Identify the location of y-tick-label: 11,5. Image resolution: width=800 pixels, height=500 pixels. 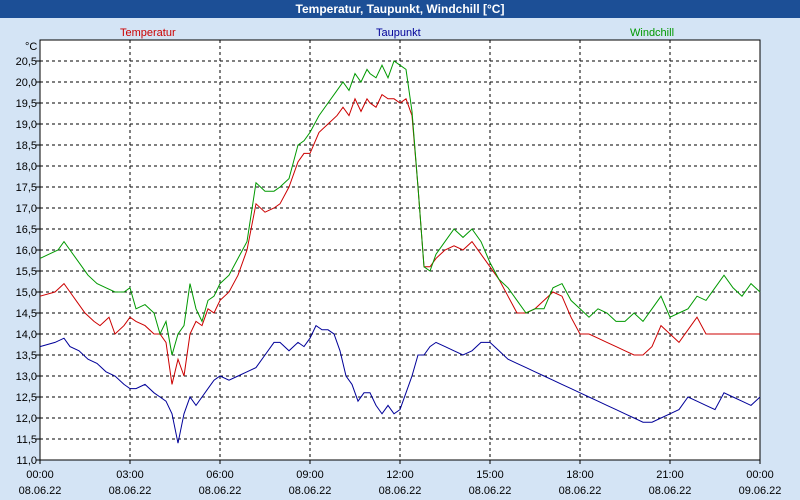
(26, 440).